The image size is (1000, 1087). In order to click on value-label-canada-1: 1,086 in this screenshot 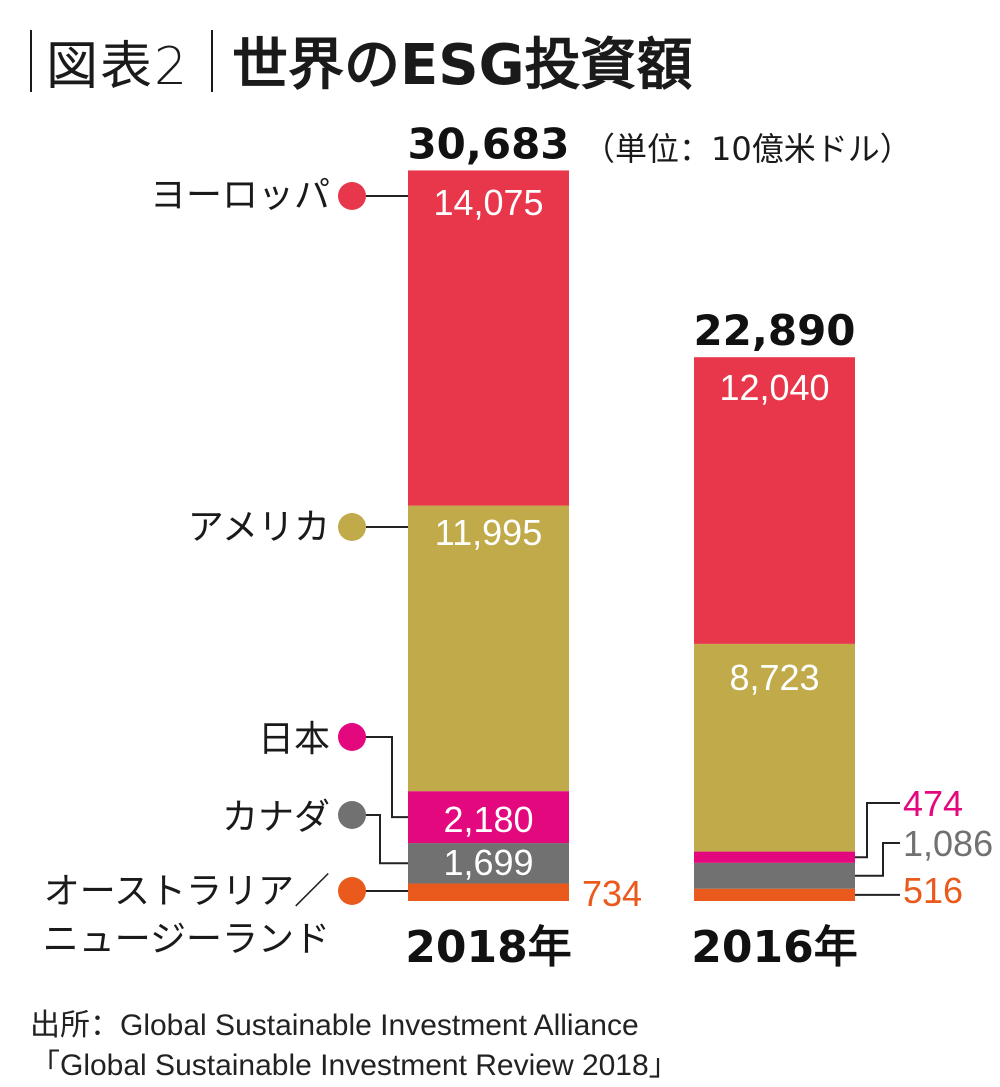, I will do `click(948, 843)`.